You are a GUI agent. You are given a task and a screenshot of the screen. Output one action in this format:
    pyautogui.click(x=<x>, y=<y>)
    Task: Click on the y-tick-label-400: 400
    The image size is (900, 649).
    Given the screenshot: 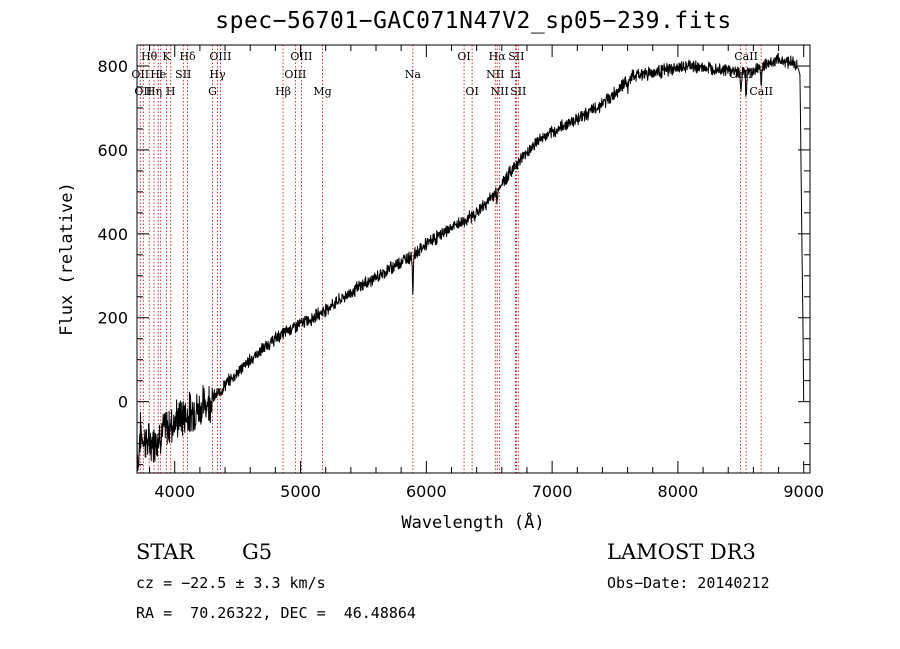 What is the action you would take?
    pyautogui.click(x=112, y=234)
    